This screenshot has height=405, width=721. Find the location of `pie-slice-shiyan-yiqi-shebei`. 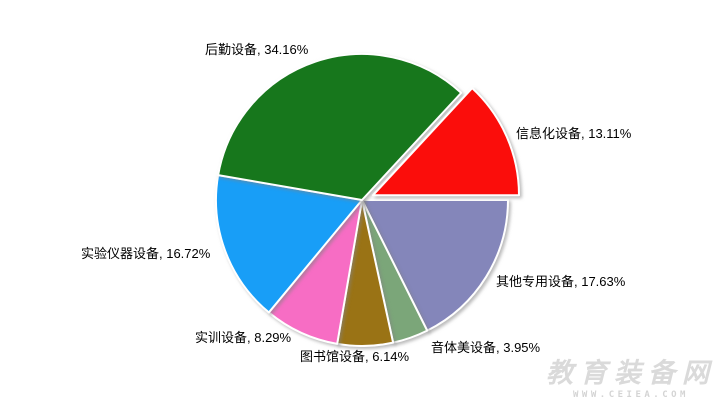

pie-slice-shiyan-yiqi-shebei is located at coordinates (289, 244).